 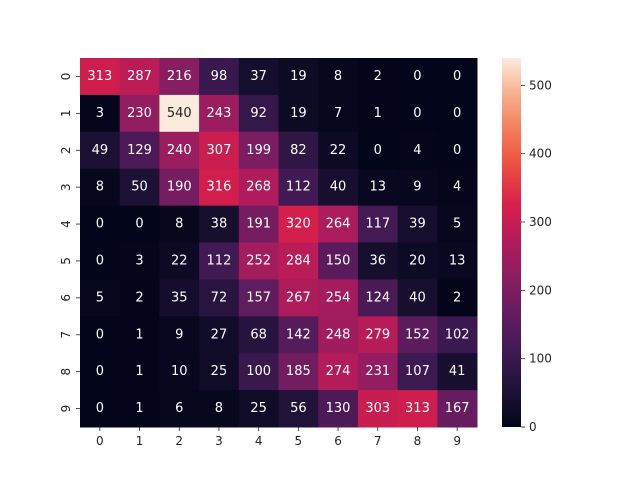 I want to click on heatmap-cell-r2-c2, so click(x=179, y=150).